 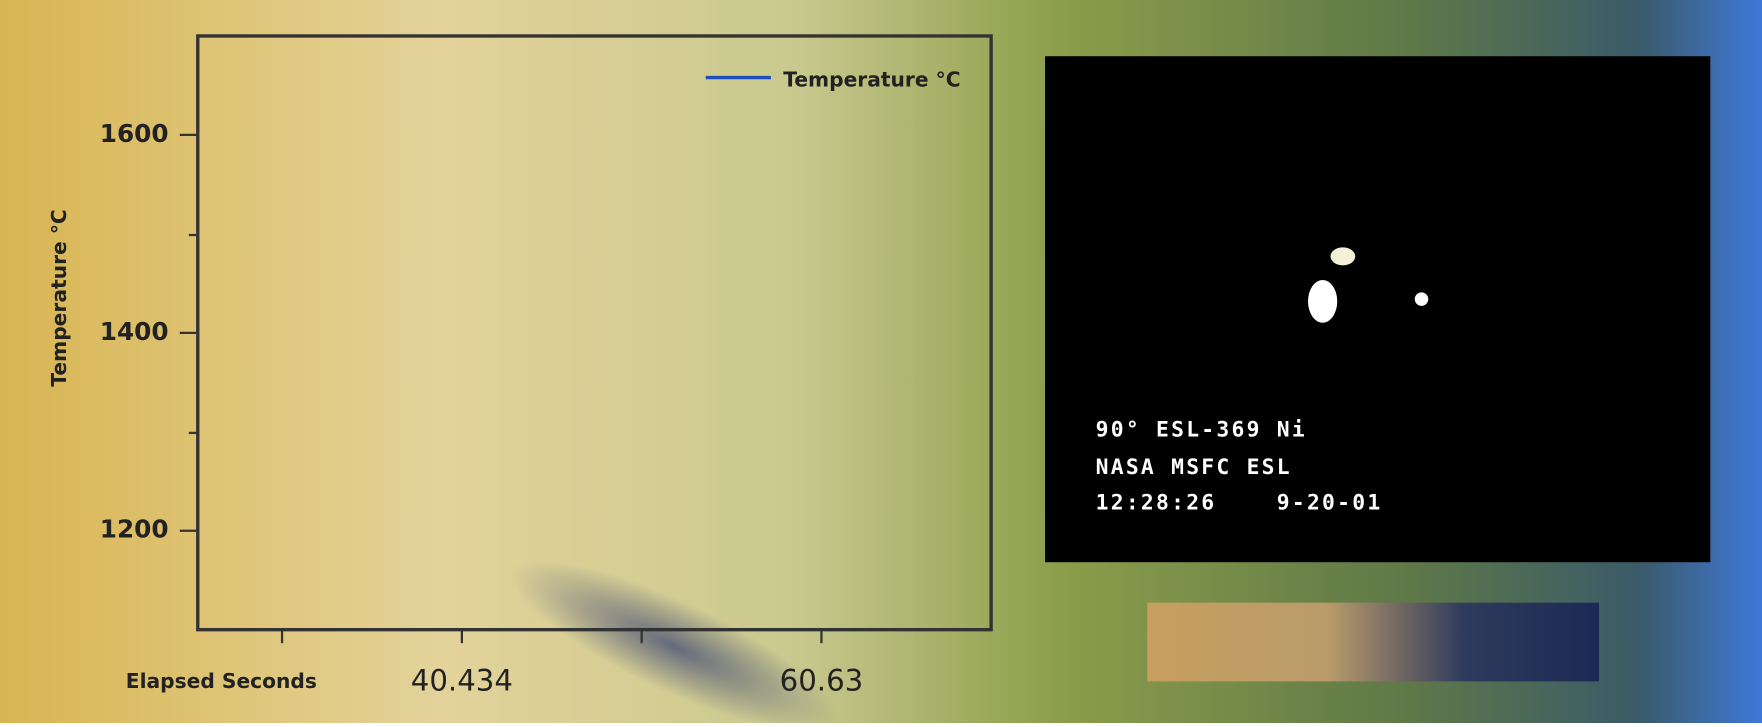 I want to click on video-caption: 90° ESL-369 Ni, so click(x=1201, y=430).